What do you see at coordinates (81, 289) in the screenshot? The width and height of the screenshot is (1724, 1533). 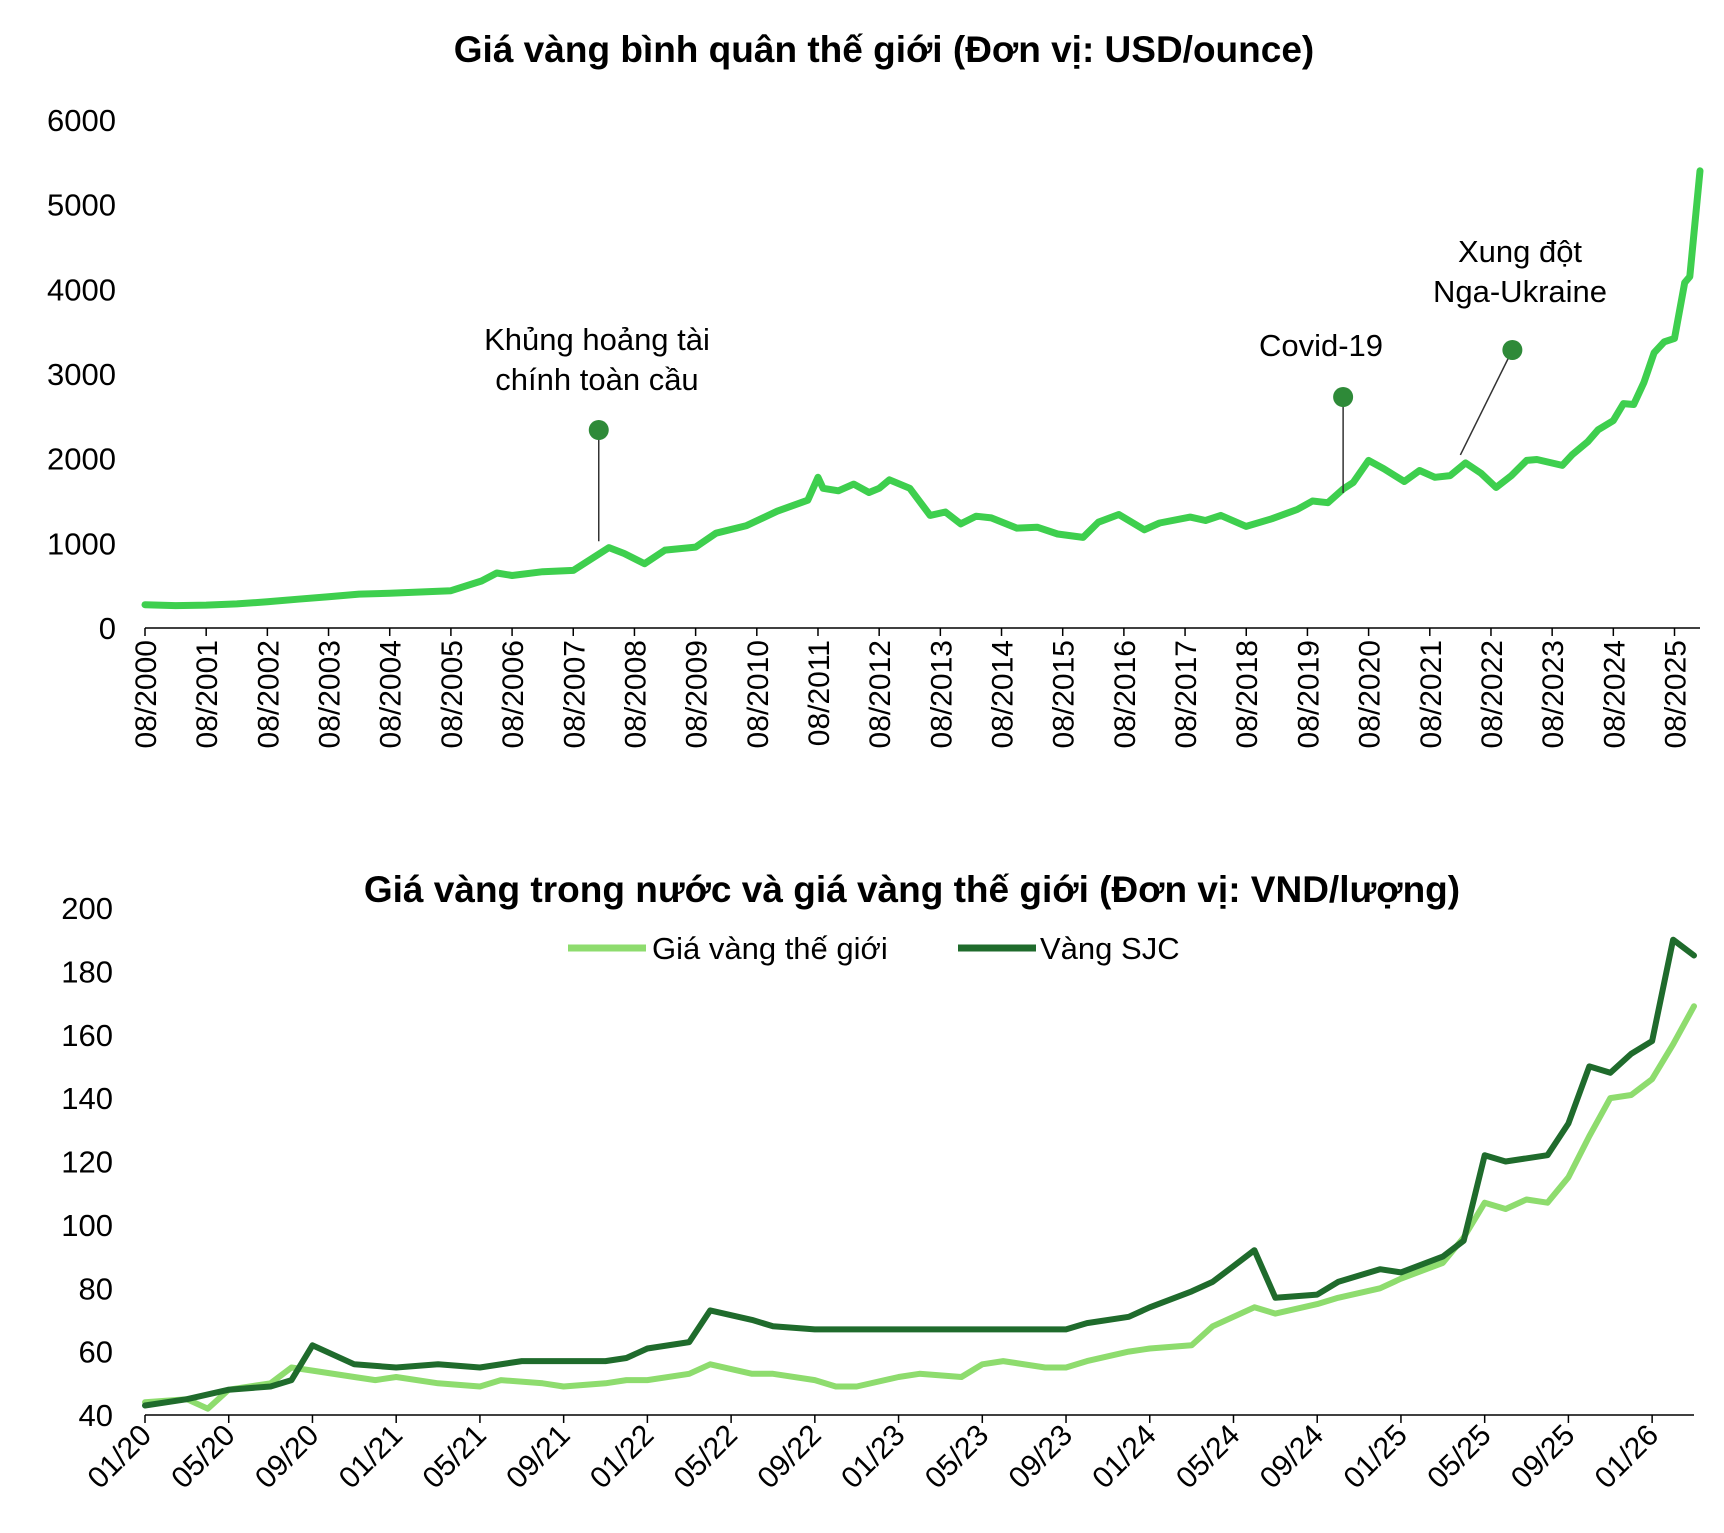 I see `chart1-y-tick-label: 4000` at bounding box center [81, 289].